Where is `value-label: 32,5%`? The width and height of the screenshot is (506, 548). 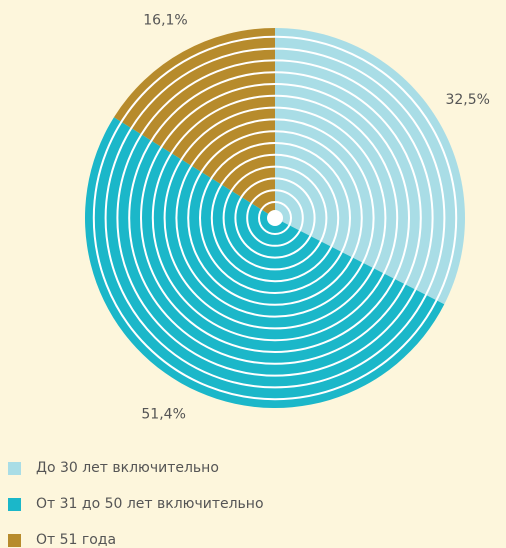 value-label: 32,5% is located at coordinates (467, 100).